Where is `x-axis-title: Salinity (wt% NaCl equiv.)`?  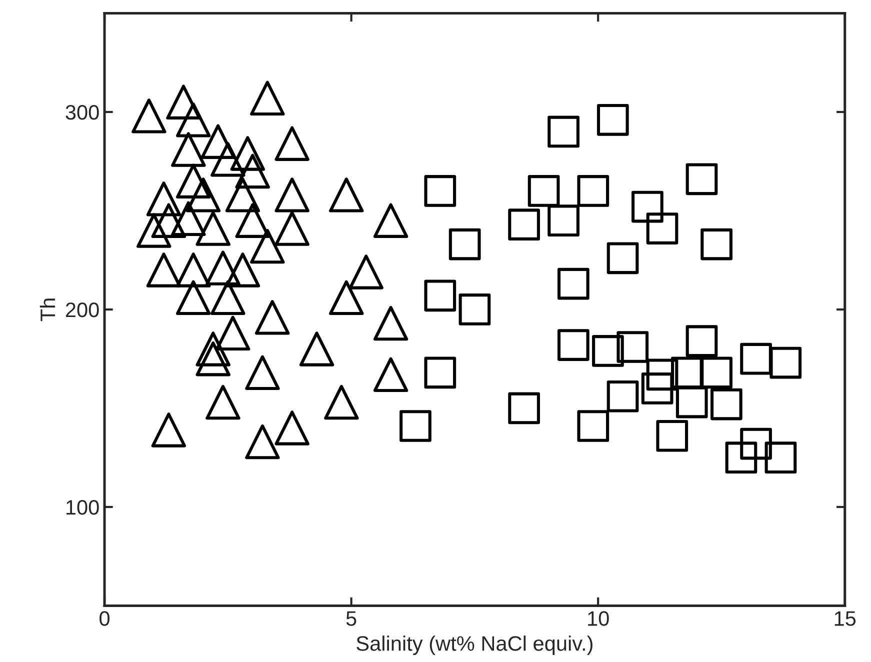 x-axis-title: Salinity (wt% NaCl equiv.) is located at coordinates (474, 645).